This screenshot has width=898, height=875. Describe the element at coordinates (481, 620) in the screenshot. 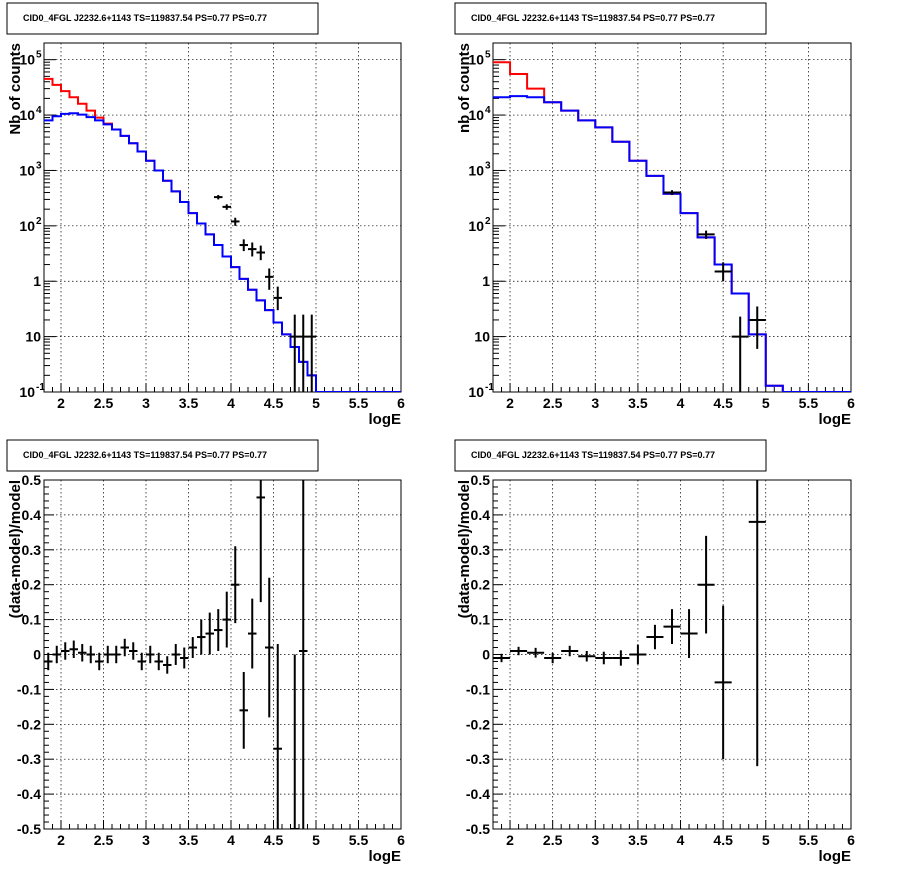

I see `y-tick-label: 0.1` at that location.